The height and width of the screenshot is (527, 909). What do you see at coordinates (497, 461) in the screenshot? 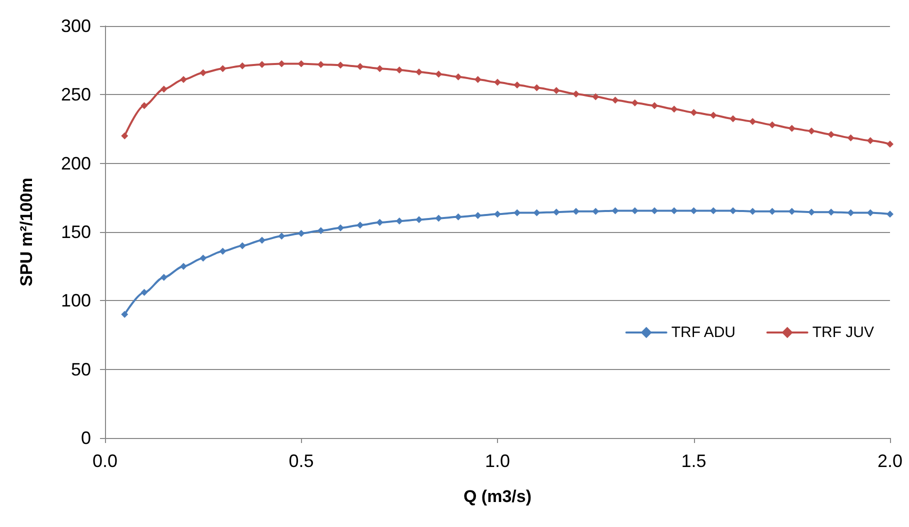
I see `x-tick-label: 1.0` at bounding box center [497, 461].